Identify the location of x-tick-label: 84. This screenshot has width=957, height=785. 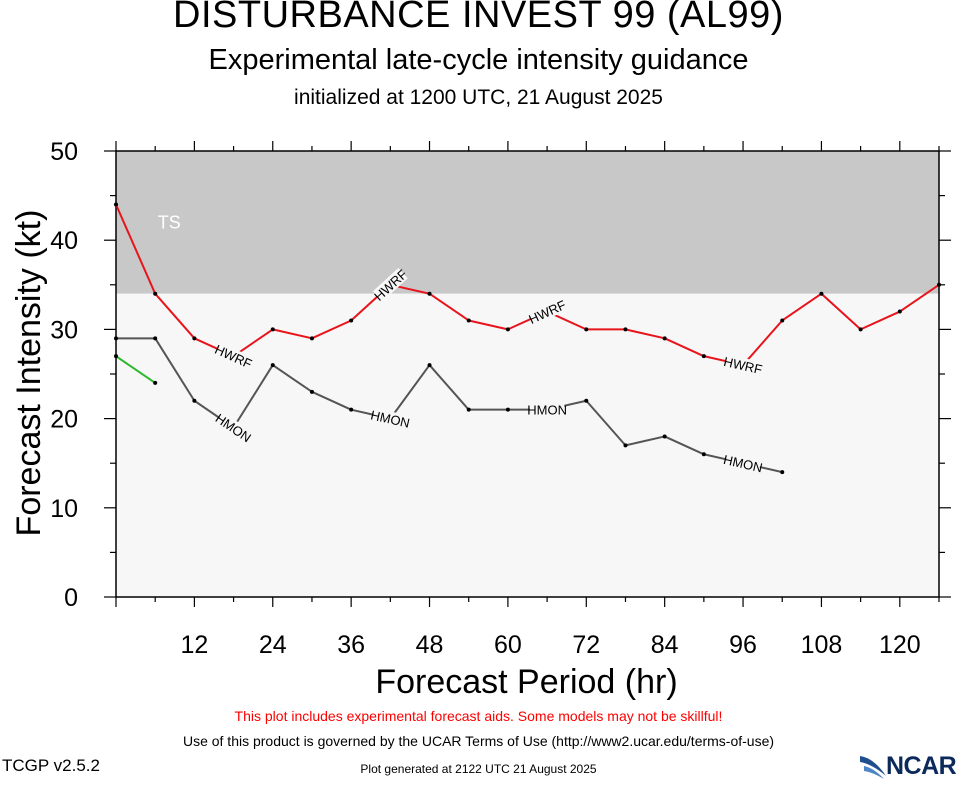
(665, 645).